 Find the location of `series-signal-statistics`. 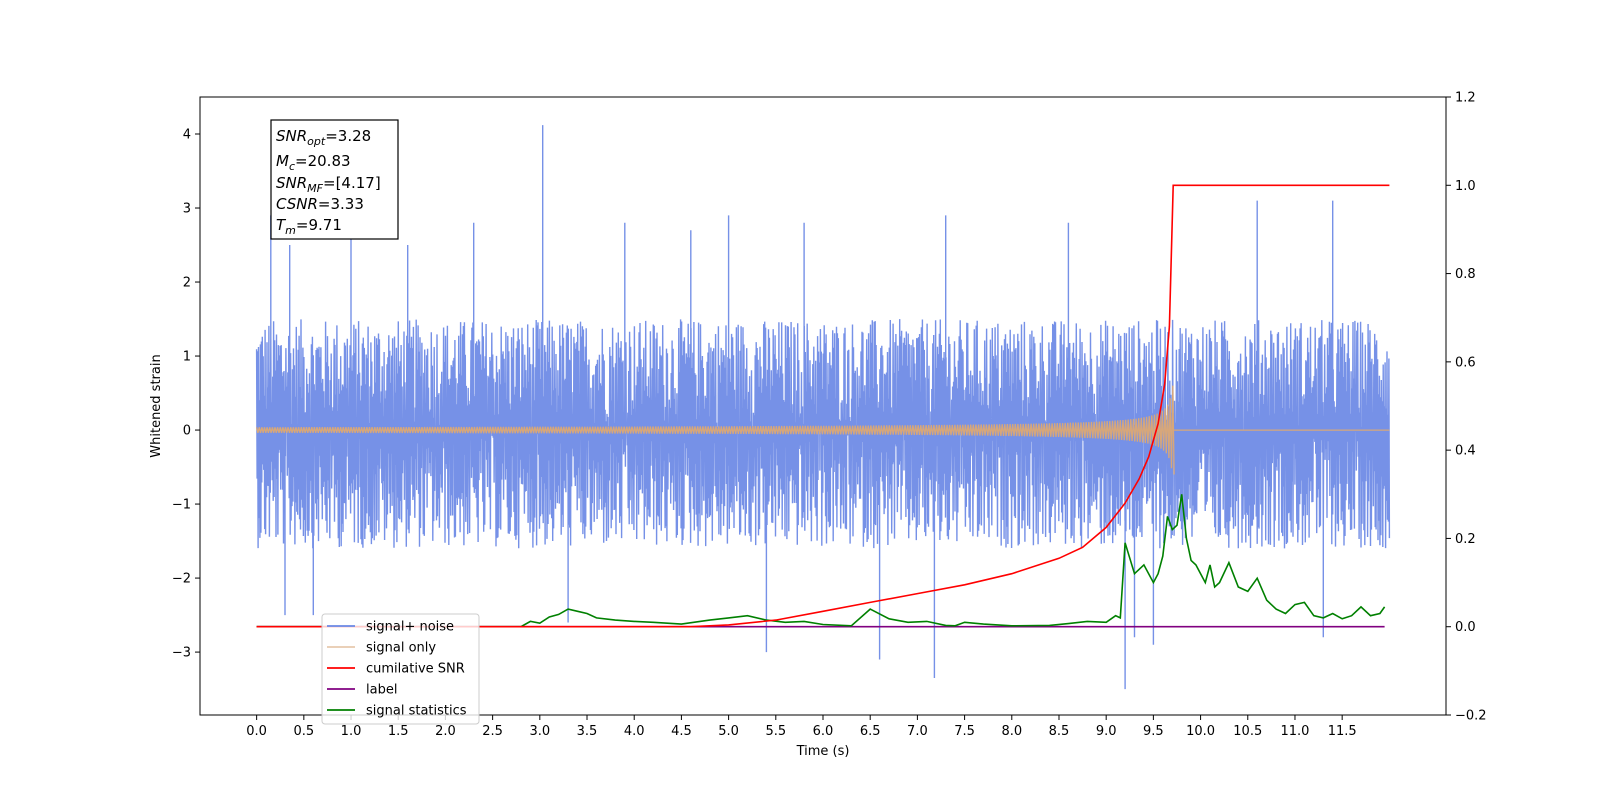

series-signal-statistics is located at coordinates (821, 561).